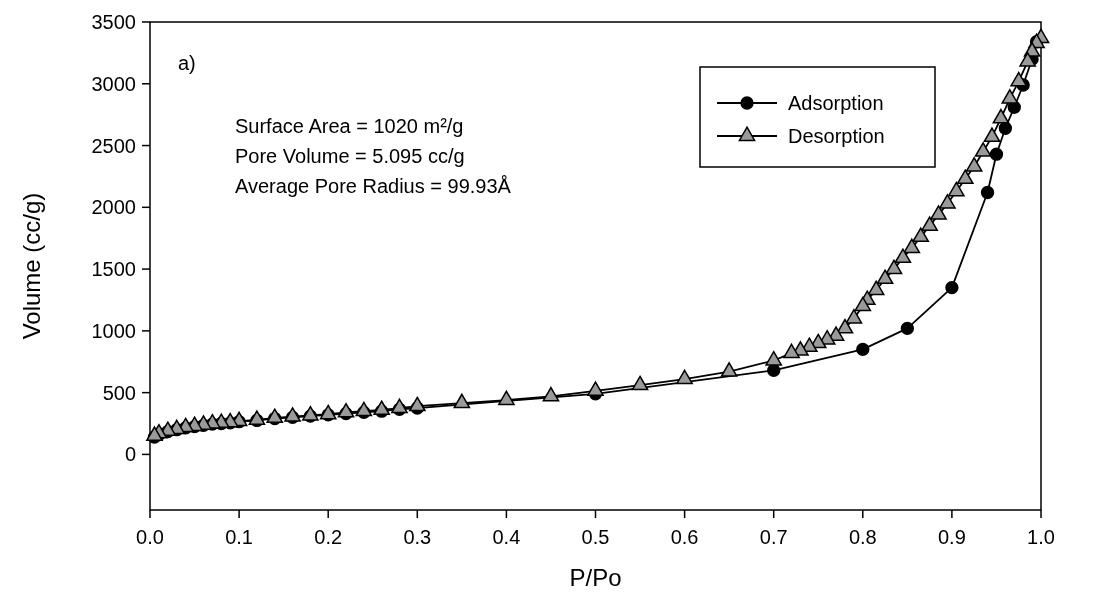 The image size is (1109, 598). I want to click on x-tick-label: 0.8, so click(862, 537).